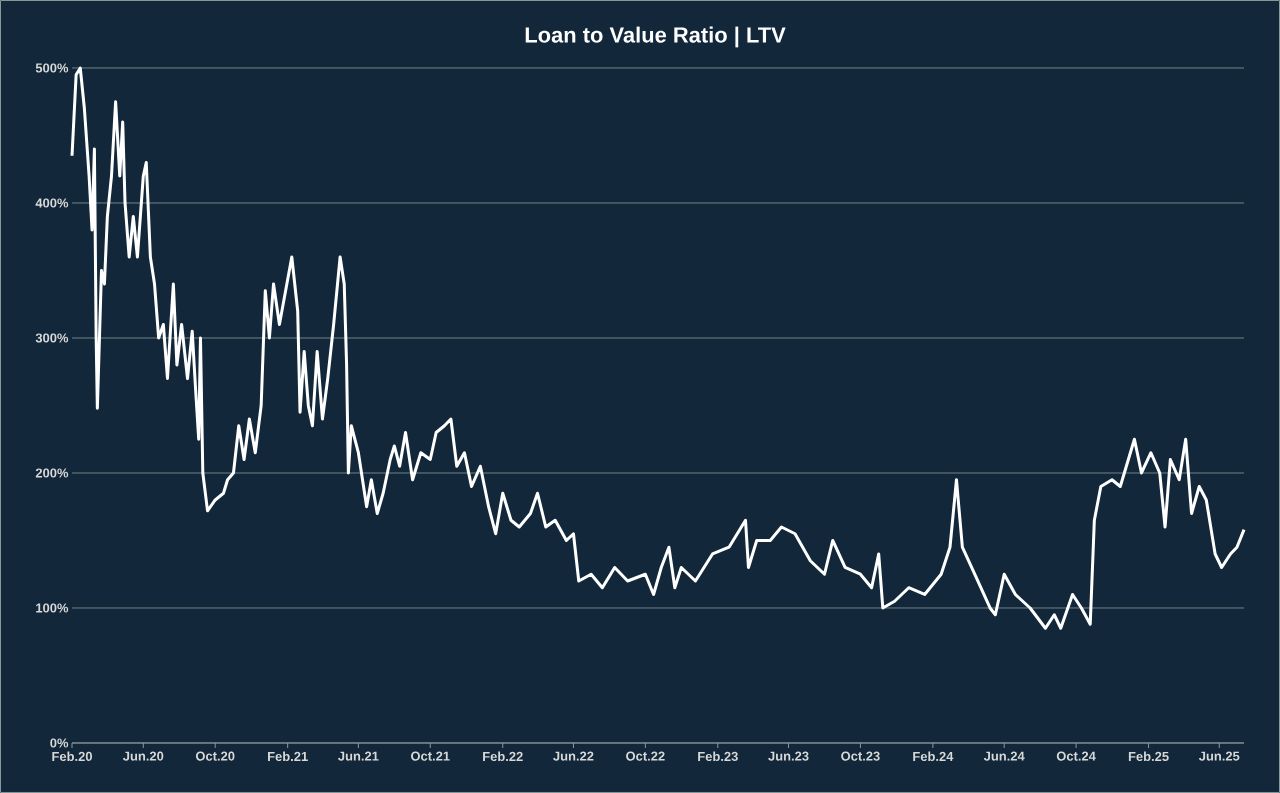 This screenshot has height=793, width=1280. I want to click on y-tick-label: 100%, so click(52, 608).